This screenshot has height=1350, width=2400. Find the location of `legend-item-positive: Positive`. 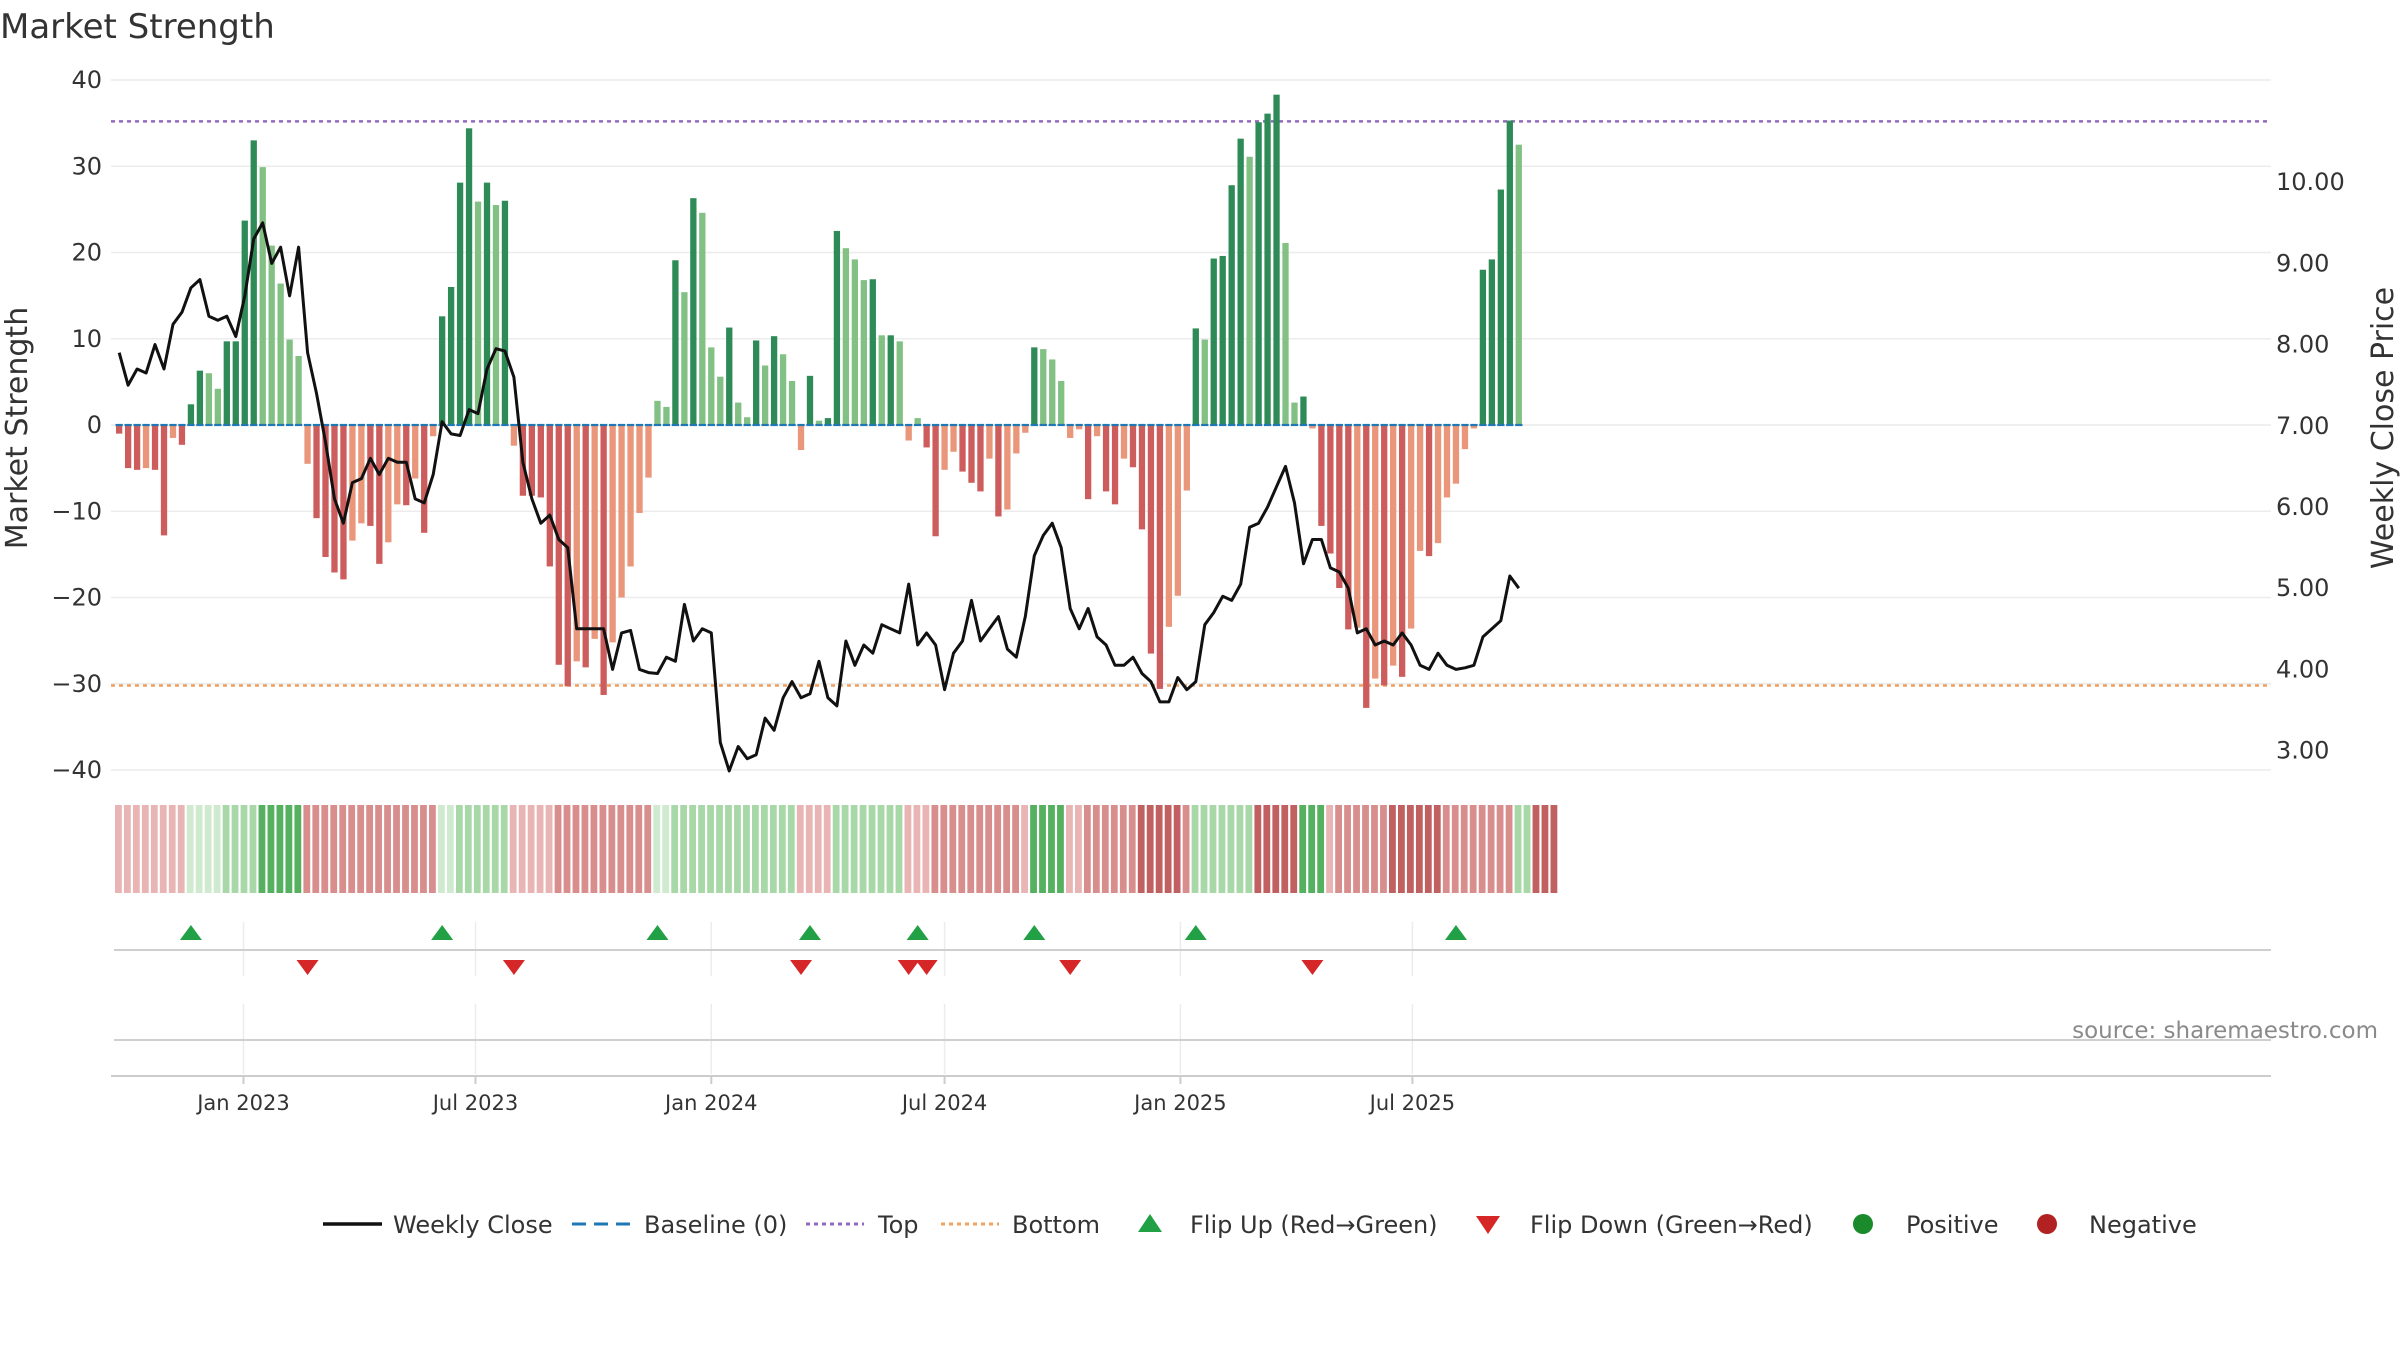

legend-item-positive: Positive is located at coordinates (1926, 1225).